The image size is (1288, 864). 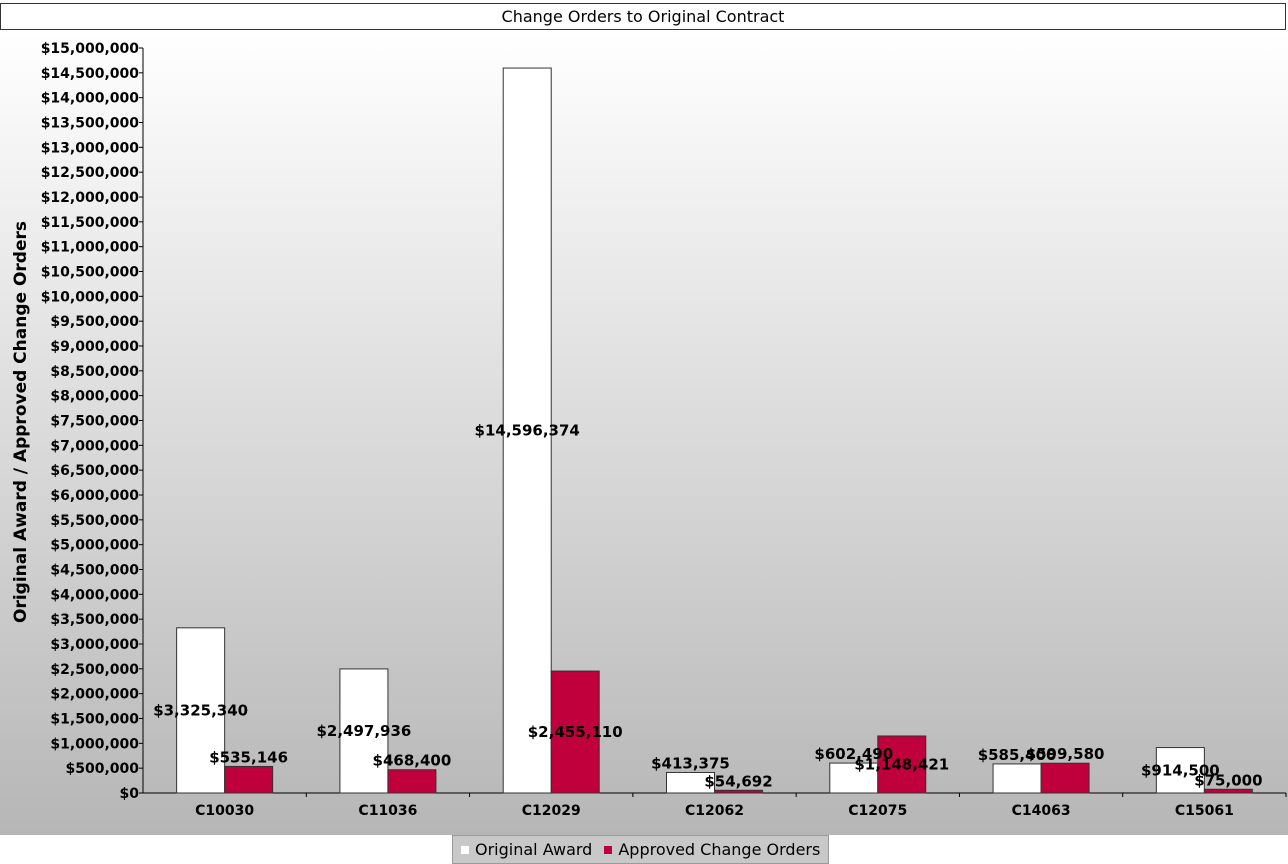 What do you see at coordinates (387, 811) in the screenshot?
I see `x-tick-label: C11036` at bounding box center [387, 811].